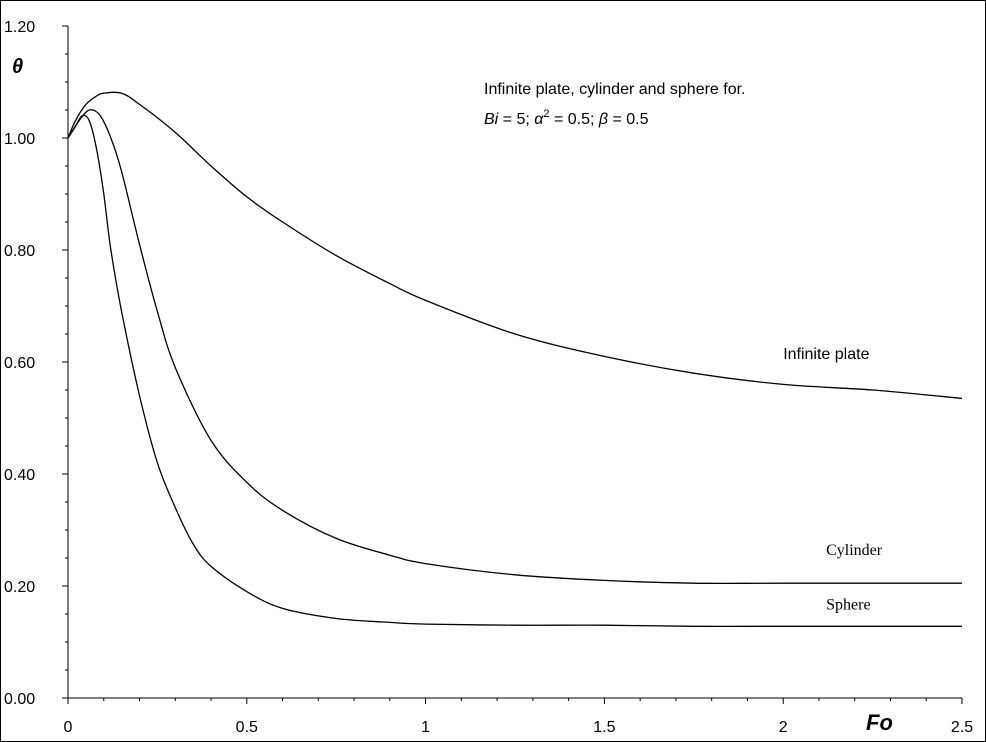 Image resolution: width=986 pixels, height=742 pixels. I want to click on series-label-cylinder: Cylinder, so click(854, 550).